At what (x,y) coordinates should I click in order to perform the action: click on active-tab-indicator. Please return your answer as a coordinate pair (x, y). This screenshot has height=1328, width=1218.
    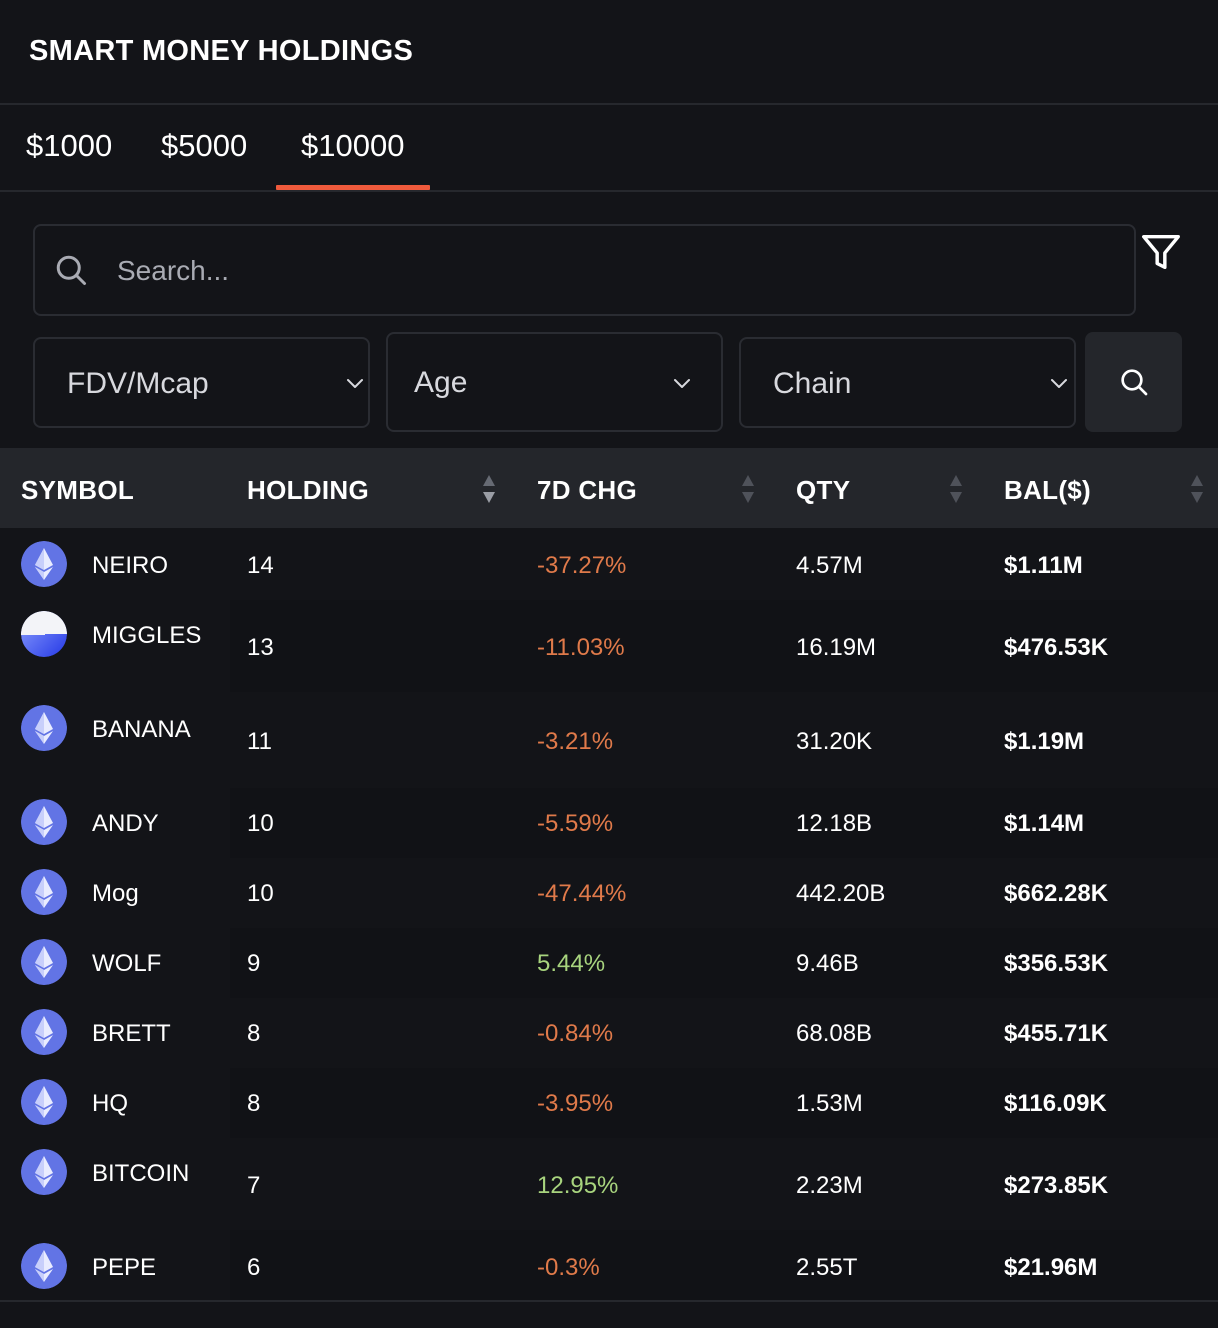
    Looking at the image, I should click on (353, 187).